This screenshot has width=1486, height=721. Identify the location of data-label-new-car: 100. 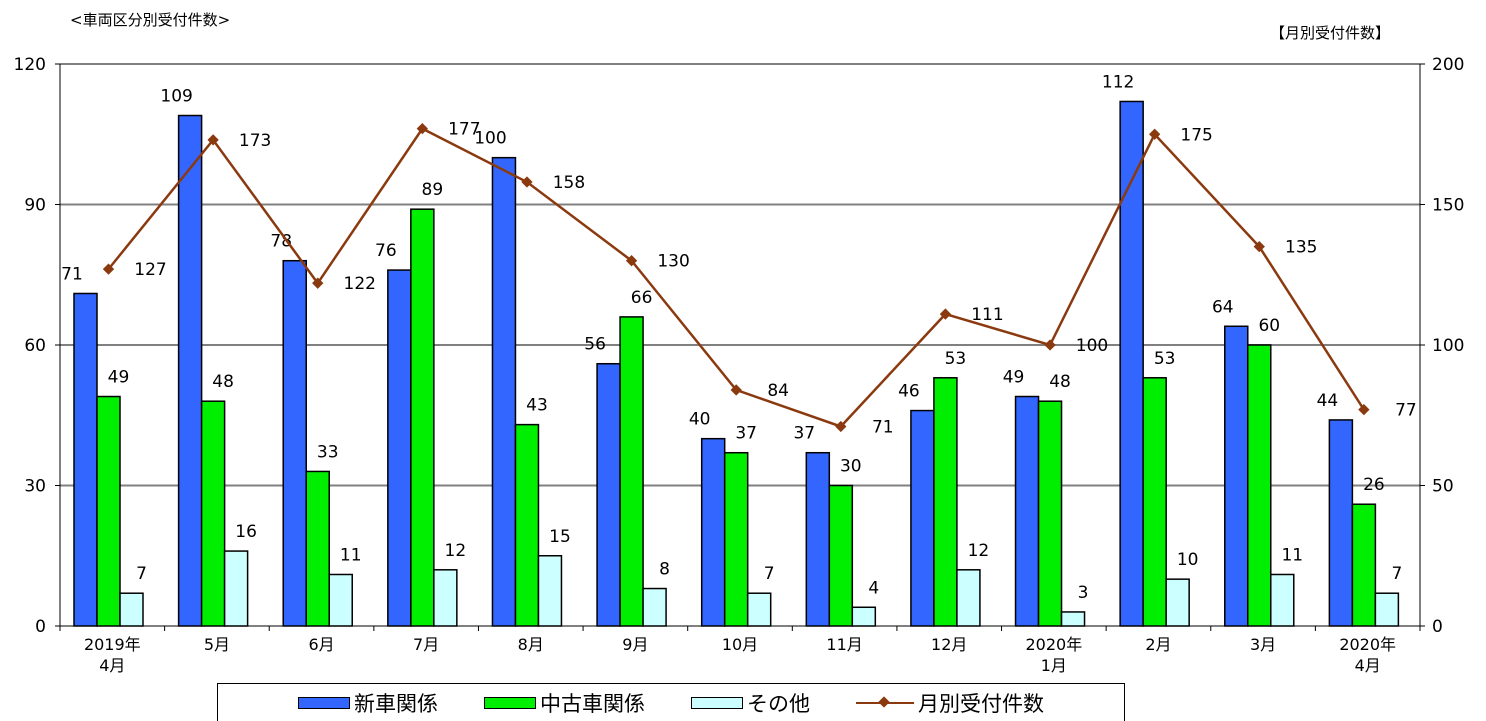
(490, 139).